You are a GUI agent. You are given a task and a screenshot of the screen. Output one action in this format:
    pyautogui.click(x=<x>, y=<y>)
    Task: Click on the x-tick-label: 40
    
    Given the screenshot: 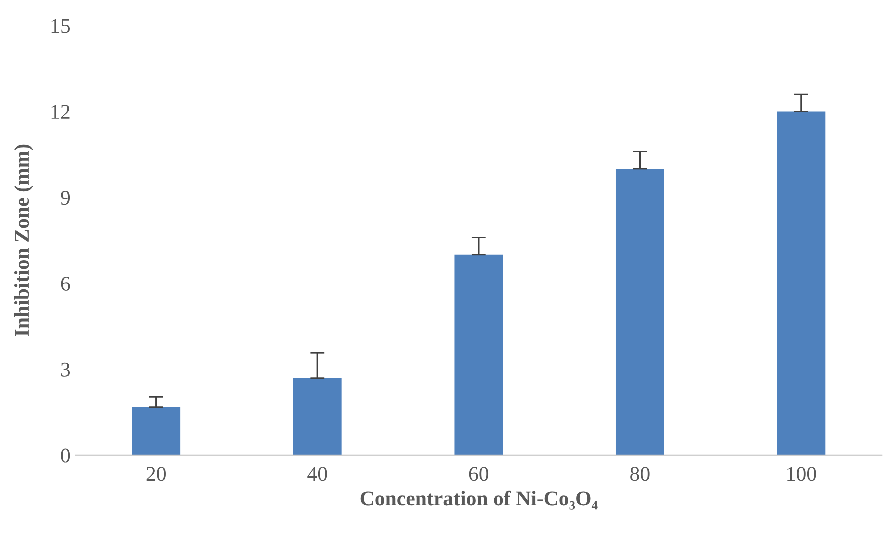 What is the action you would take?
    pyautogui.click(x=318, y=474)
    